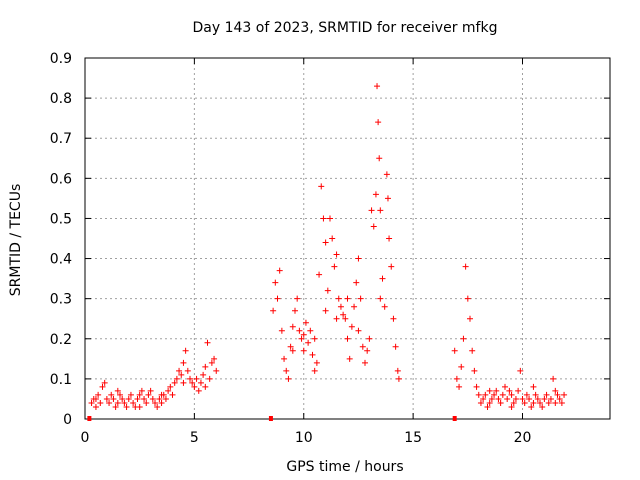 This screenshot has width=640, height=480. I want to click on y-tick-label: 0.7, so click(61, 139).